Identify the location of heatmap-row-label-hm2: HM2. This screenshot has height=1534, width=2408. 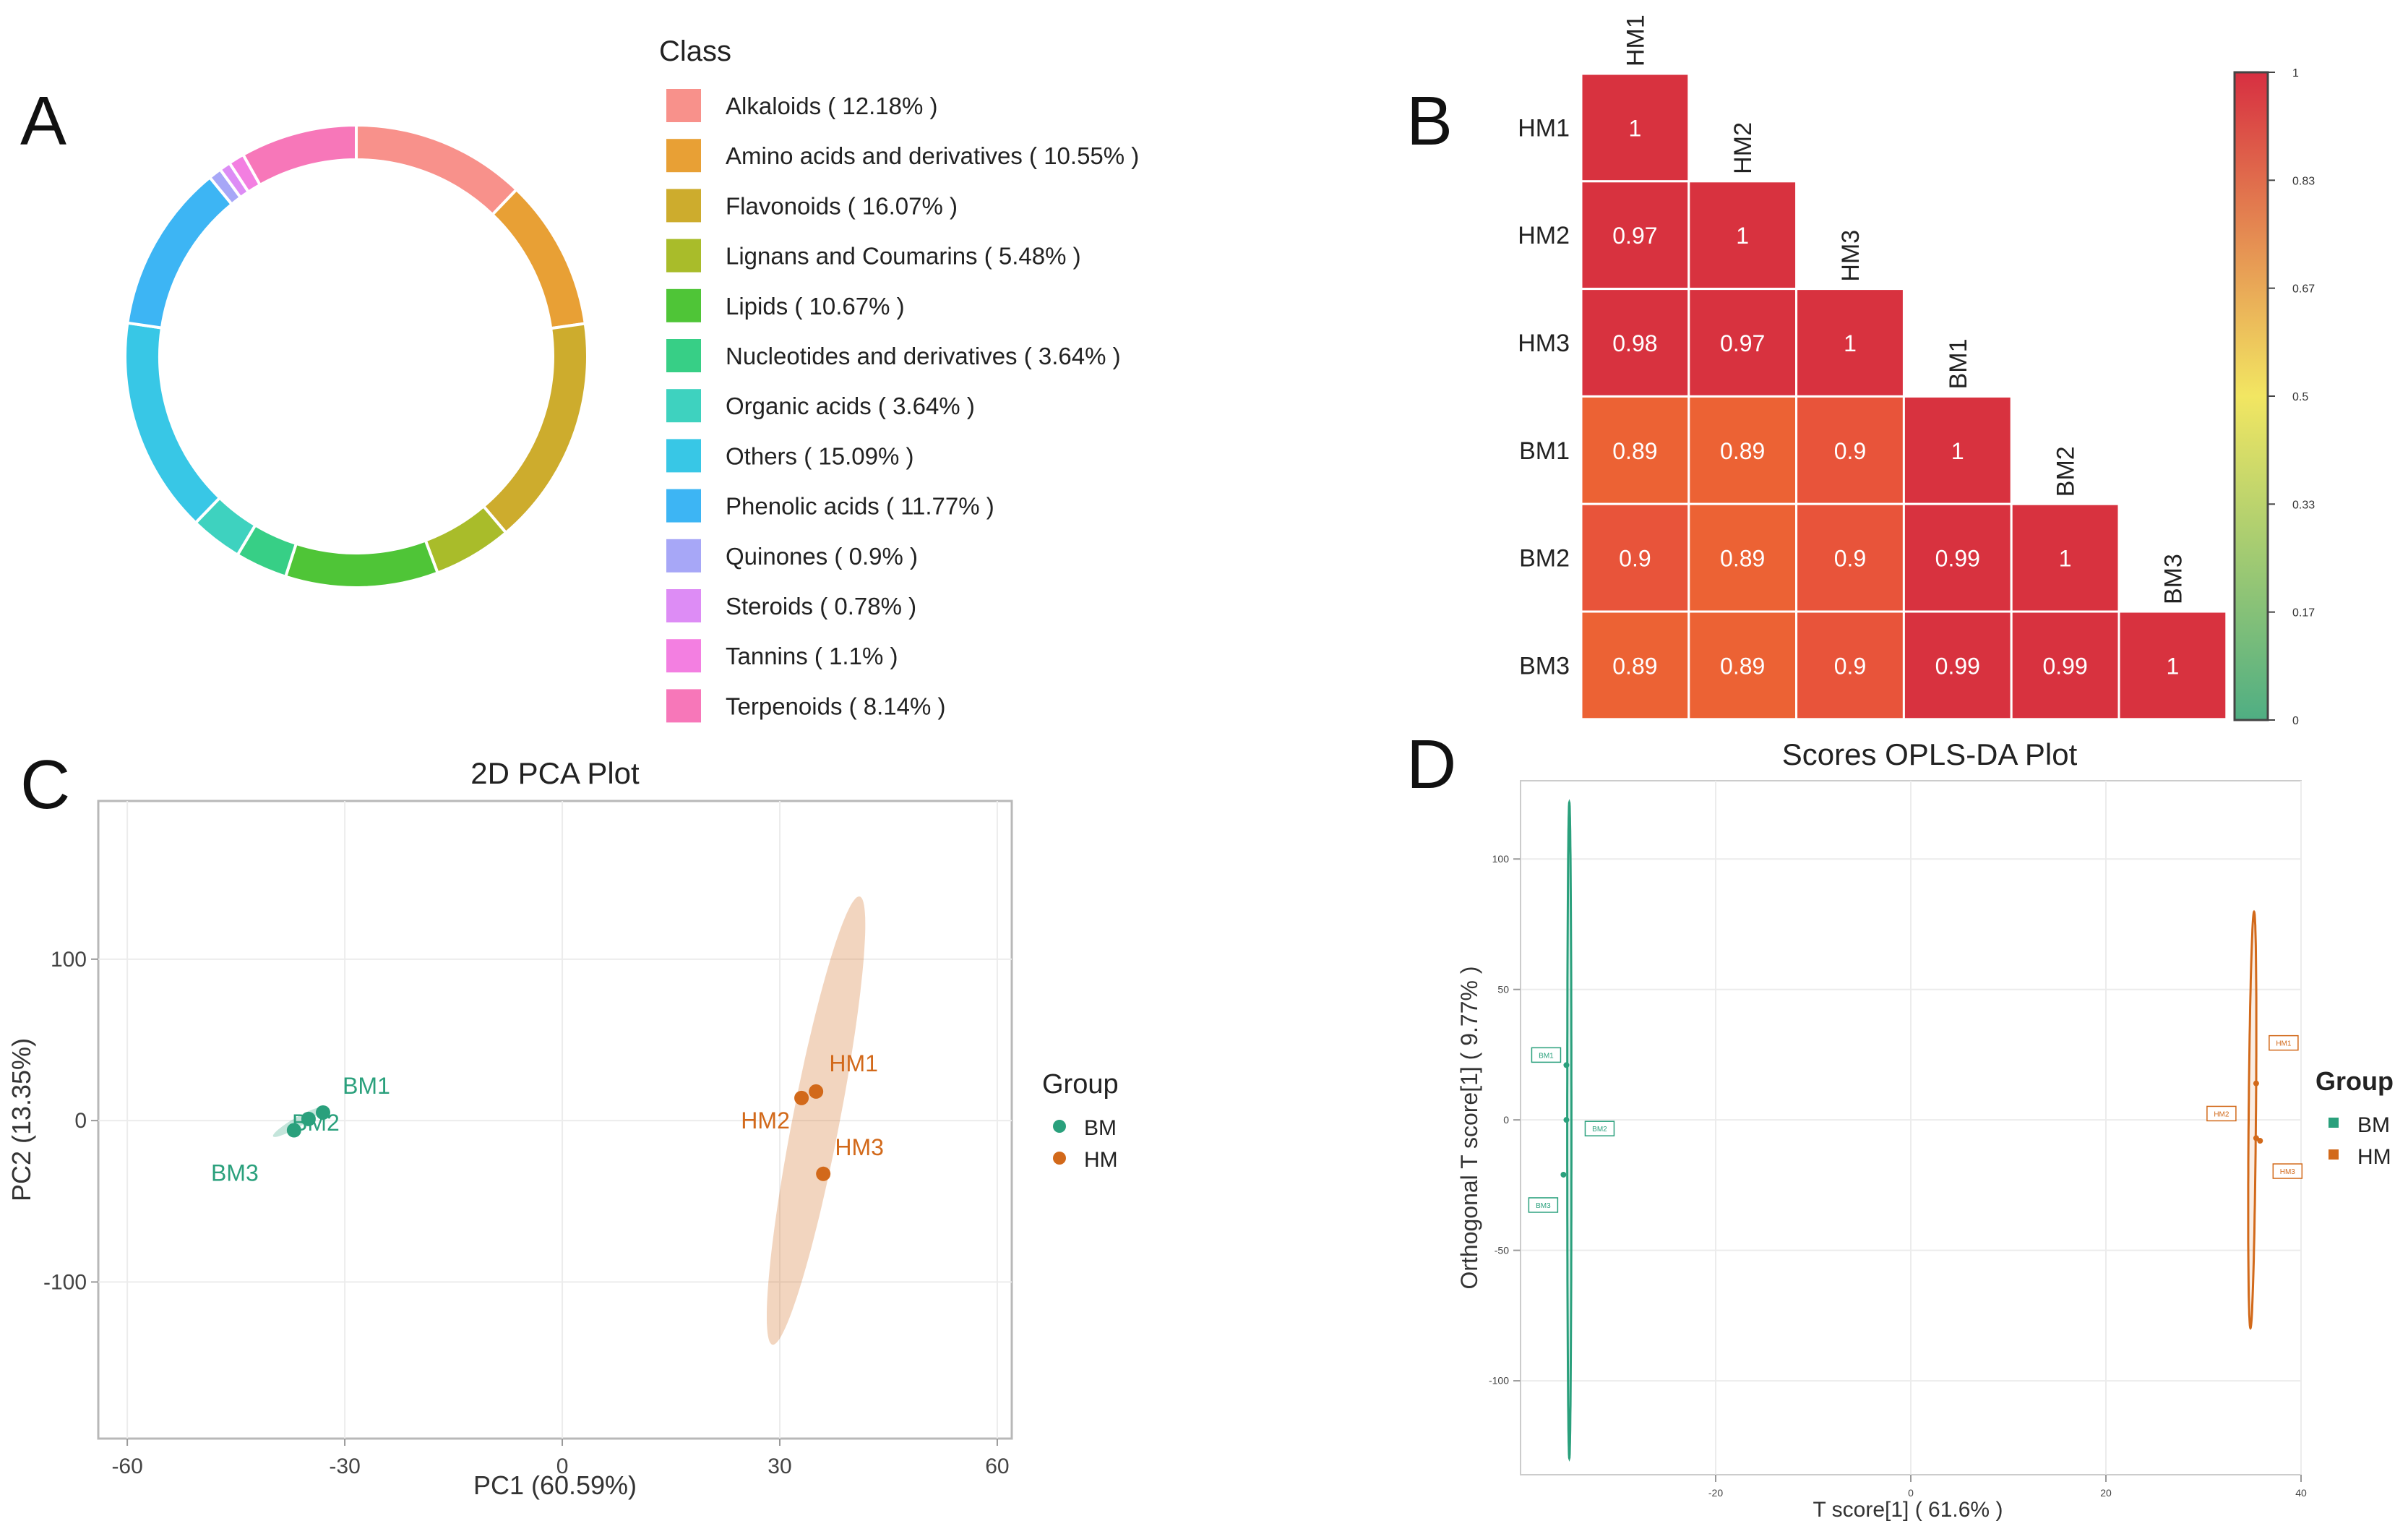
(1544, 235).